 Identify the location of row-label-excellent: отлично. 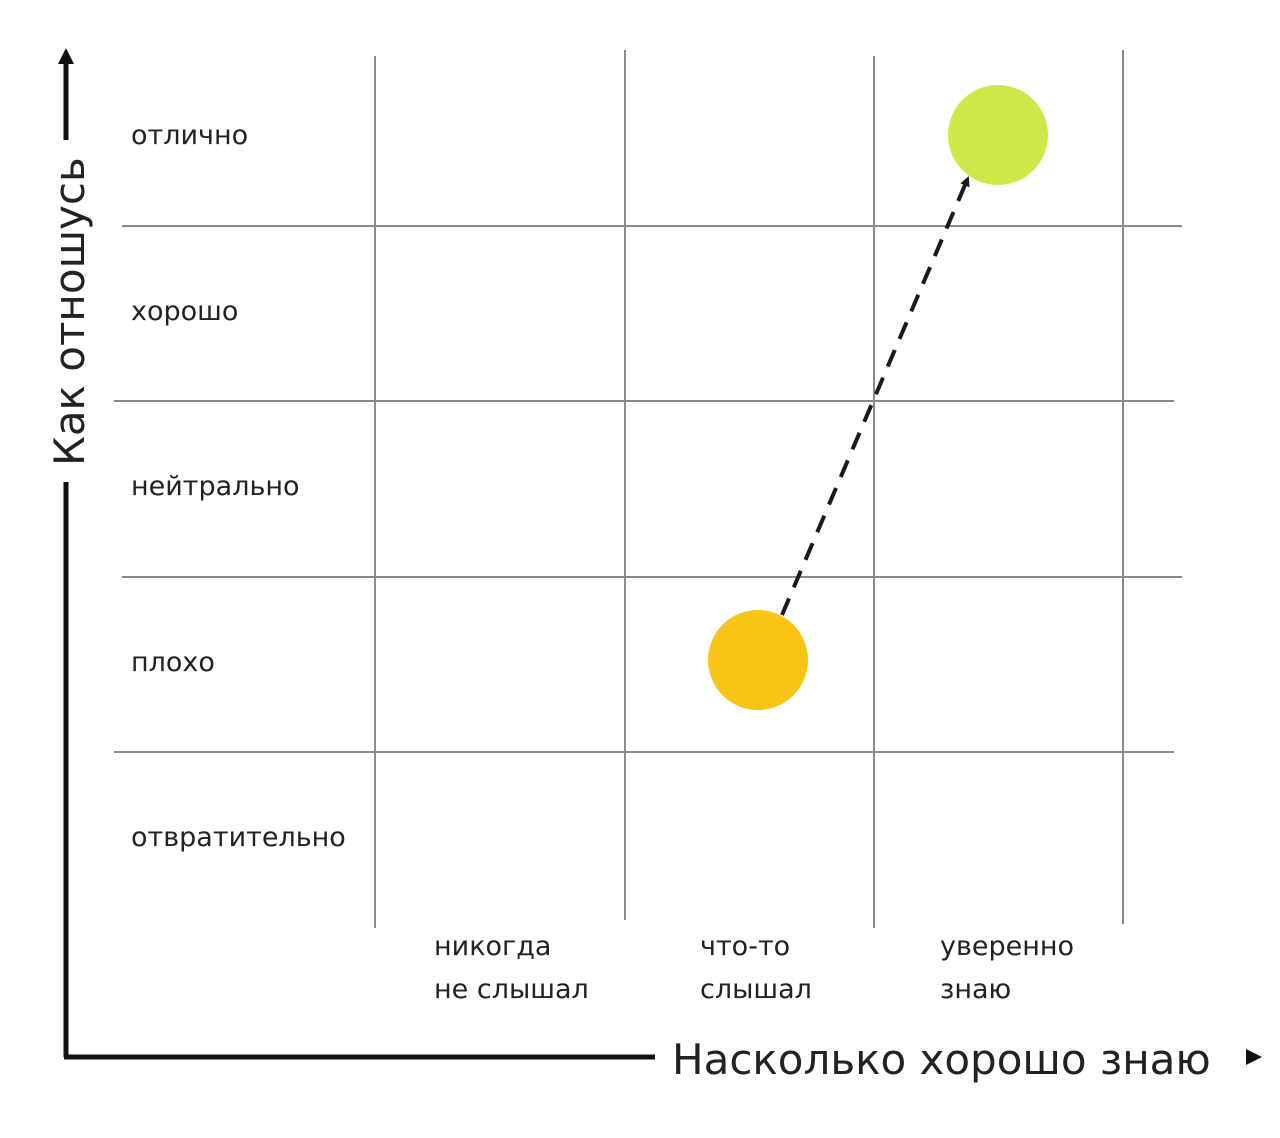
(189, 135).